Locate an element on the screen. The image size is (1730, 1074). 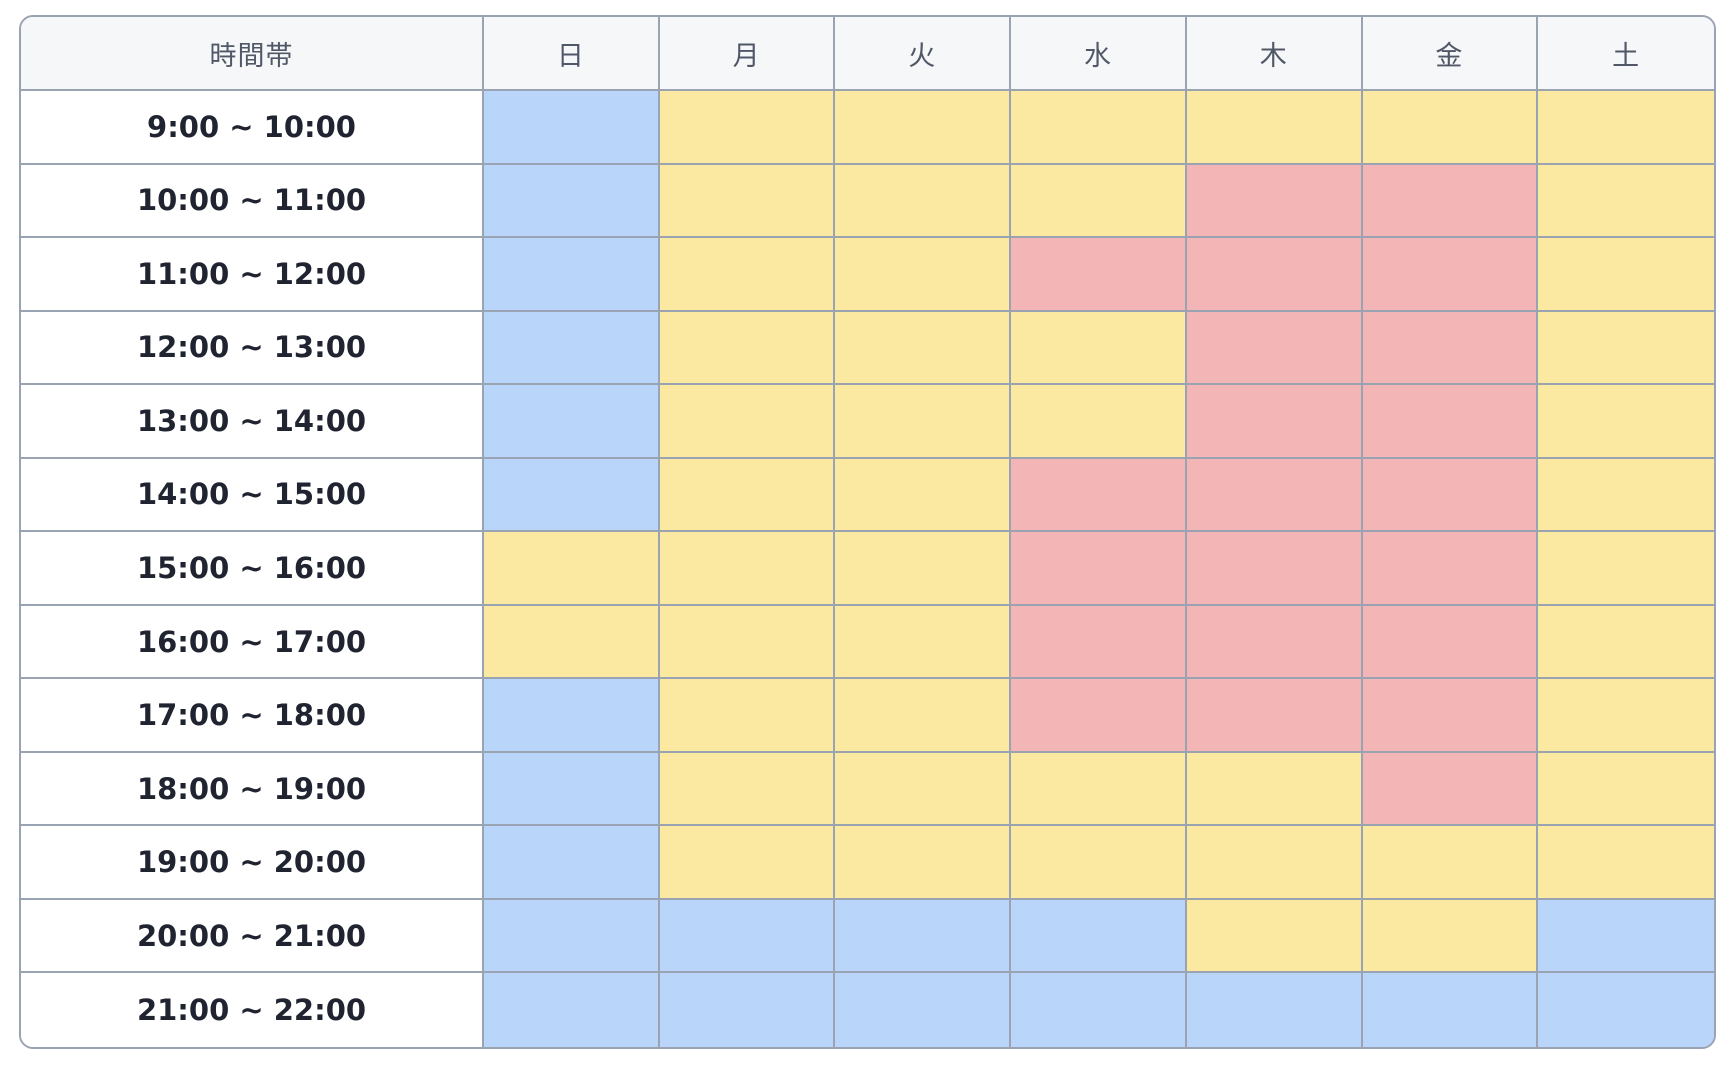
time-slot-label: 16:00 ~ 17:00 is located at coordinates (252, 642).